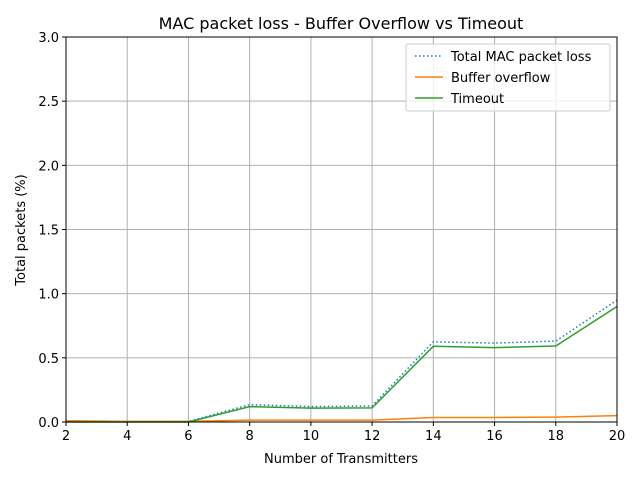  Describe the element at coordinates (48, 102) in the screenshot. I see `y-tick-label: 2.5` at that location.